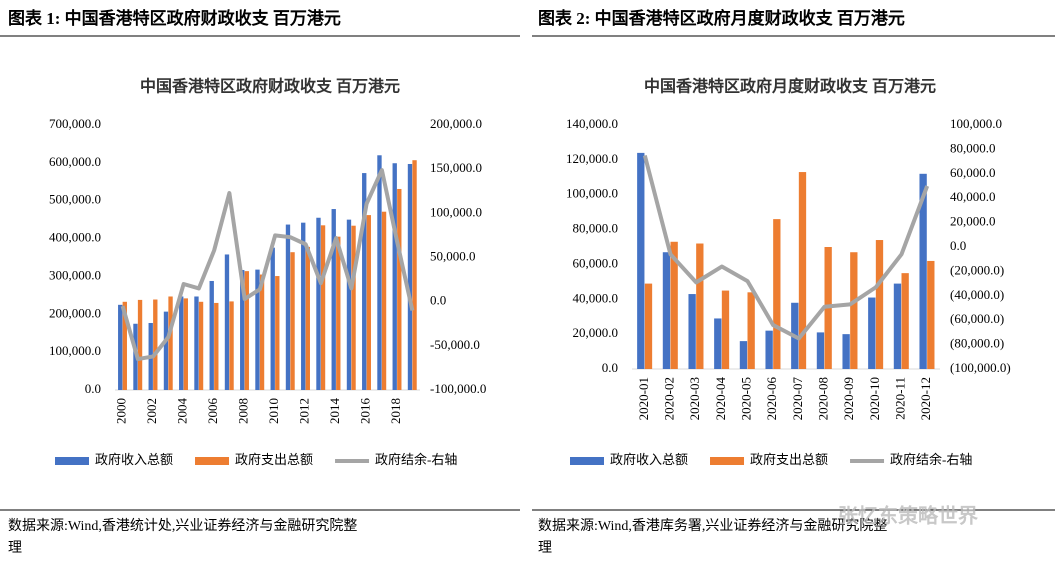  Describe the element at coordinates (976, 123) in the screenshot. I see `y2-tick-label: 100,000.0` at that location.